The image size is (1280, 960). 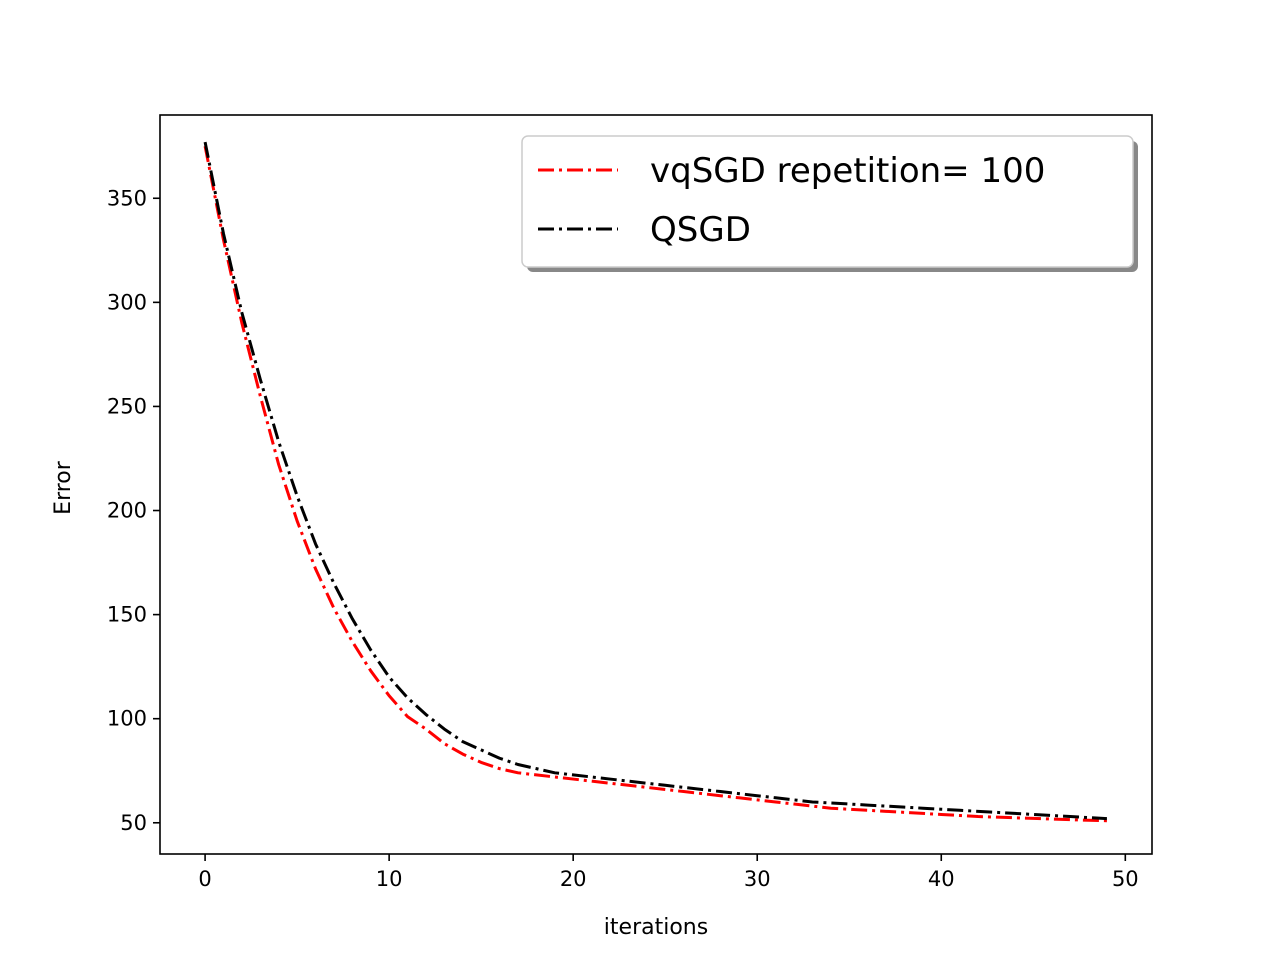 What do you see at coordinates (127, 719) in the screenshot?
I see `y-tick-label: 100` at bounding box center [127, 719].